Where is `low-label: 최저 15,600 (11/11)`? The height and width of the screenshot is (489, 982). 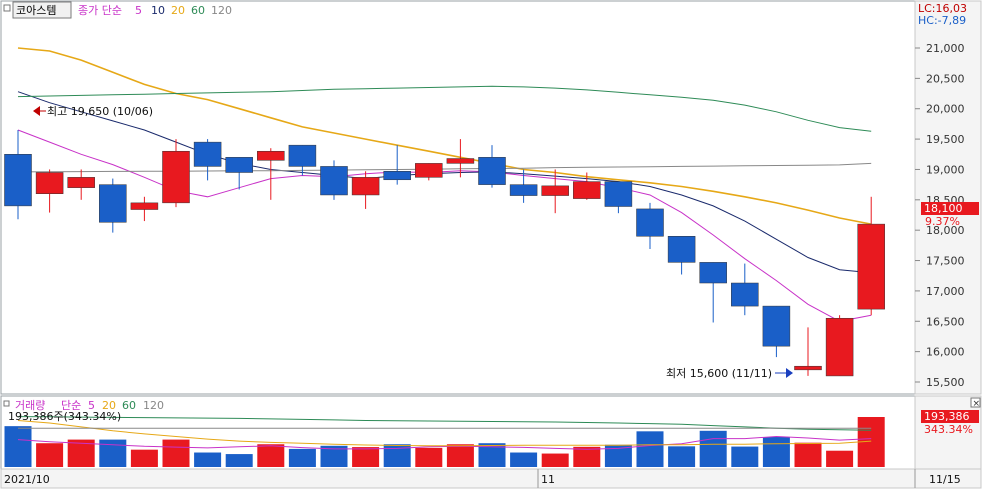
low-label: 최저 15,600 (11/11) is located at coordinates (719, 373).